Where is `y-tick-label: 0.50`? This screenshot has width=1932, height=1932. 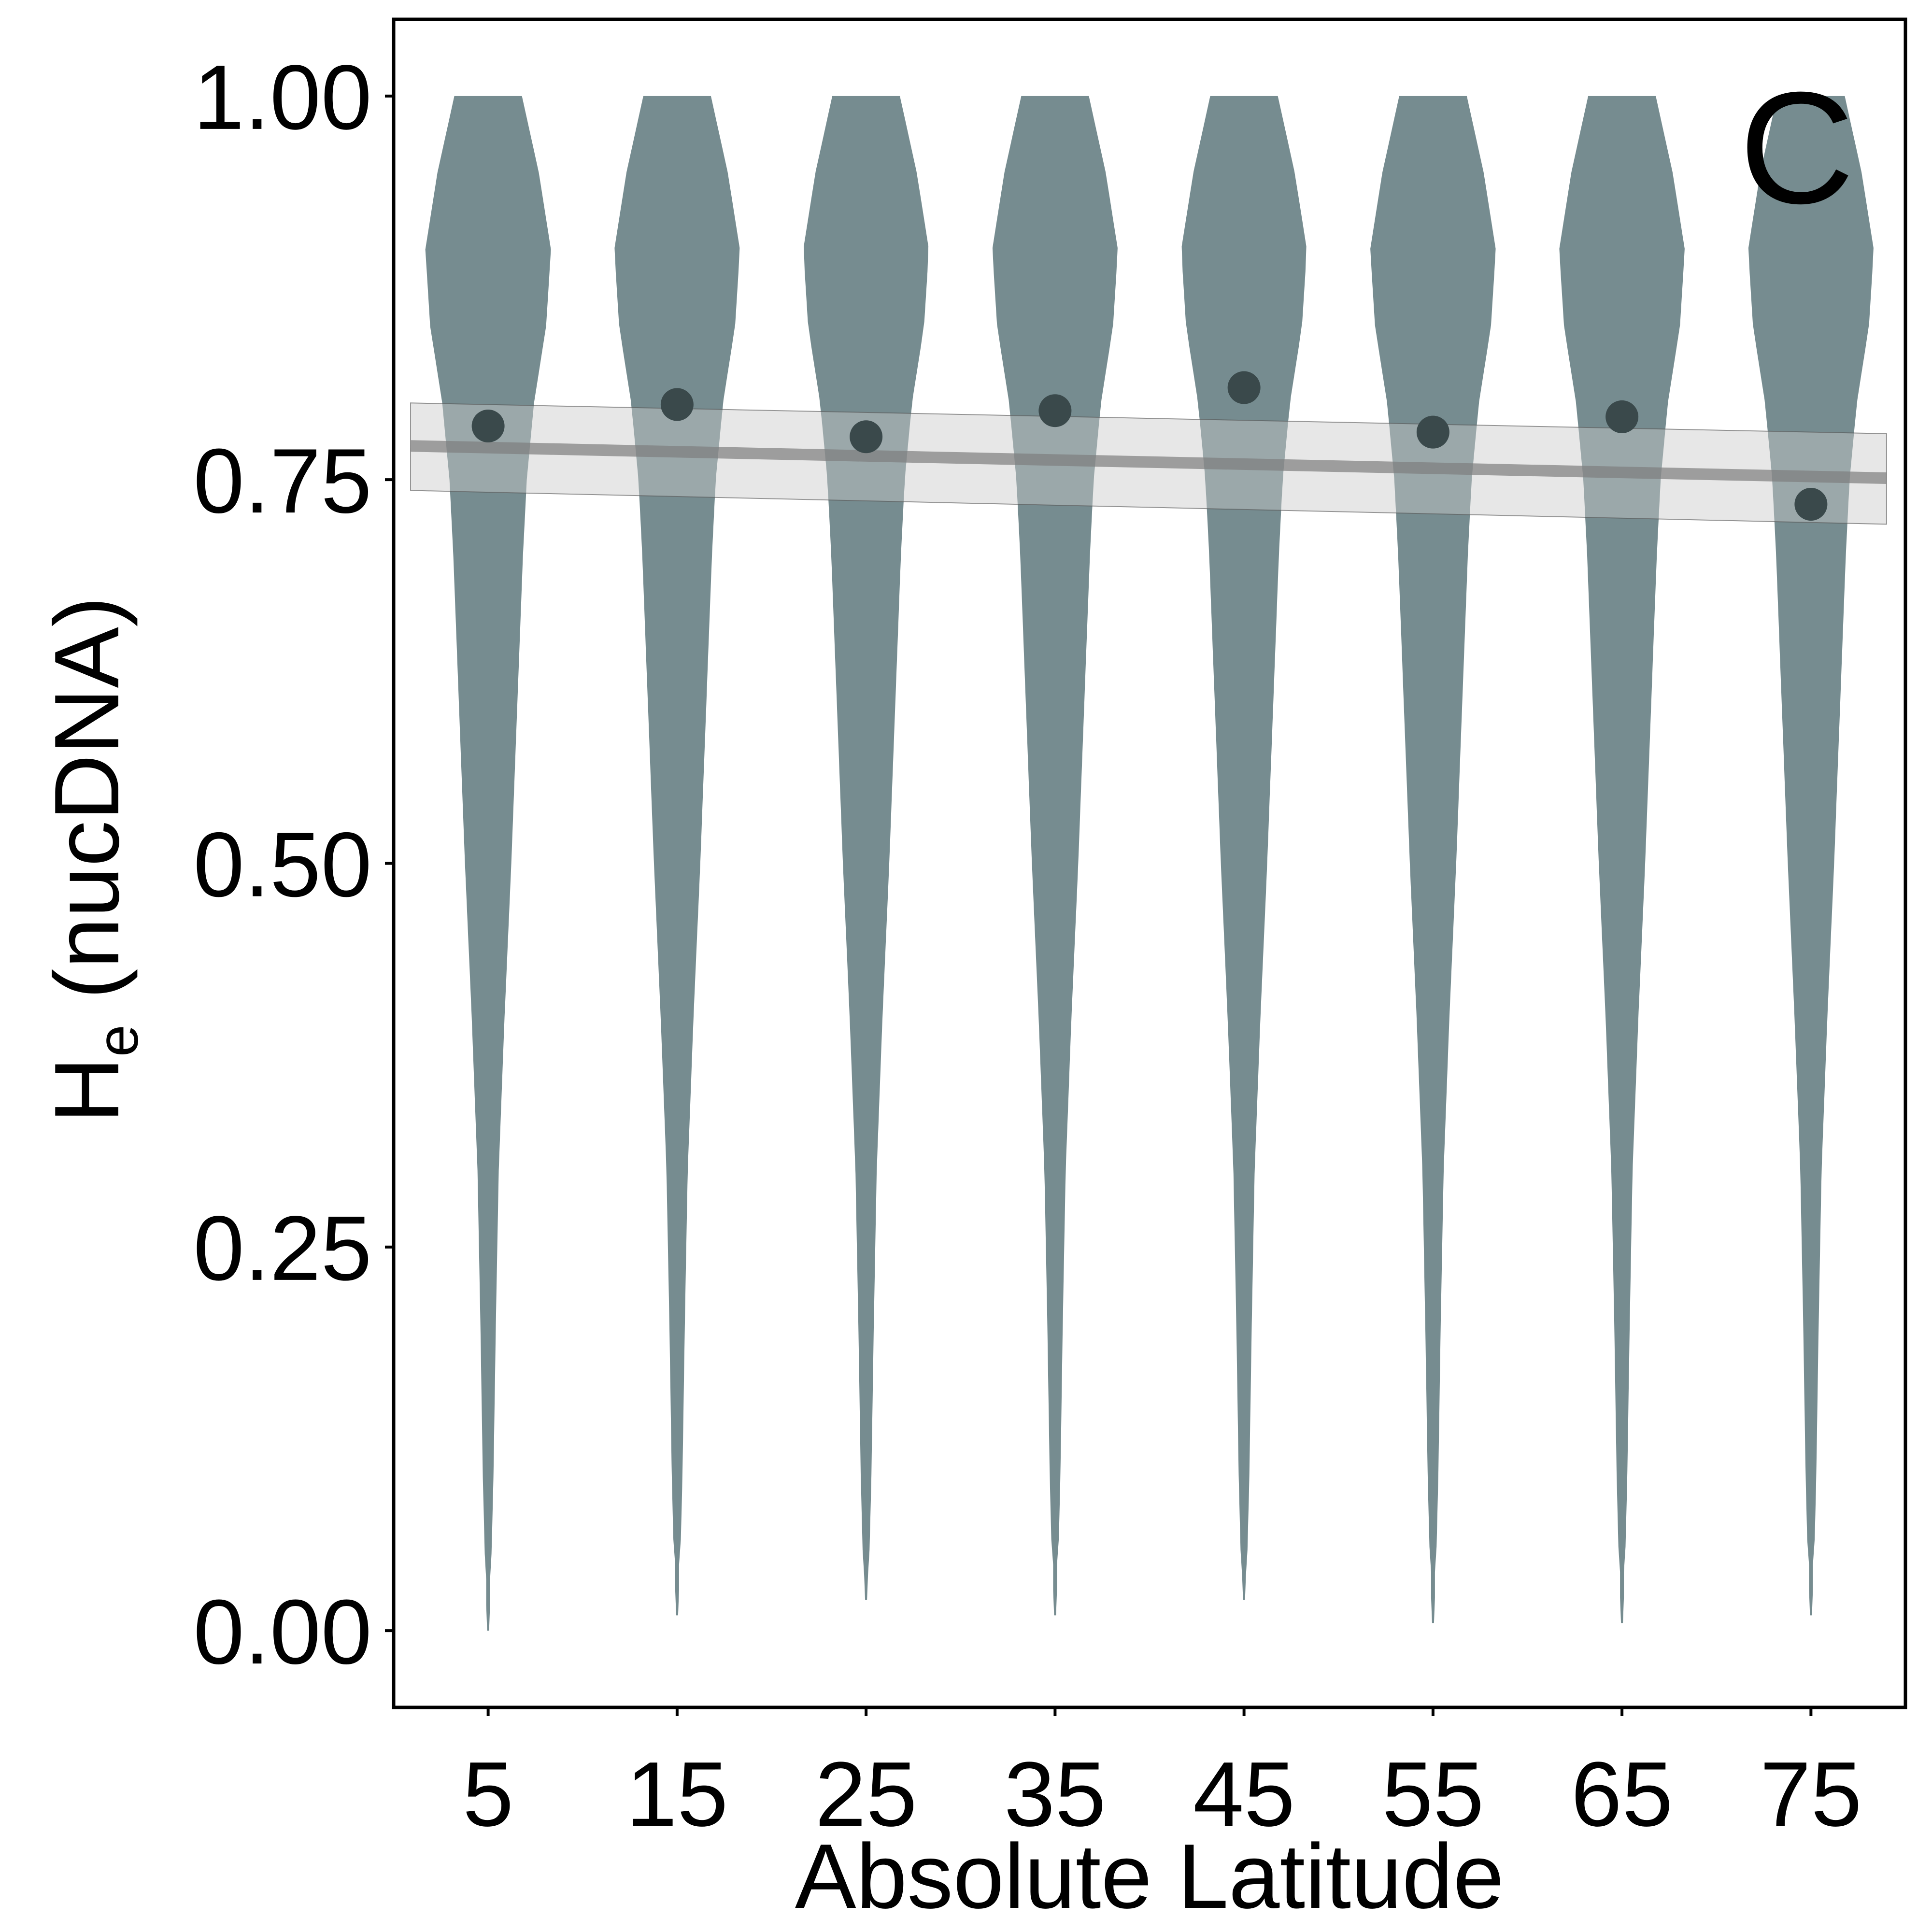
y-tick-label: 0.50 is located at coordinates (282, 865).